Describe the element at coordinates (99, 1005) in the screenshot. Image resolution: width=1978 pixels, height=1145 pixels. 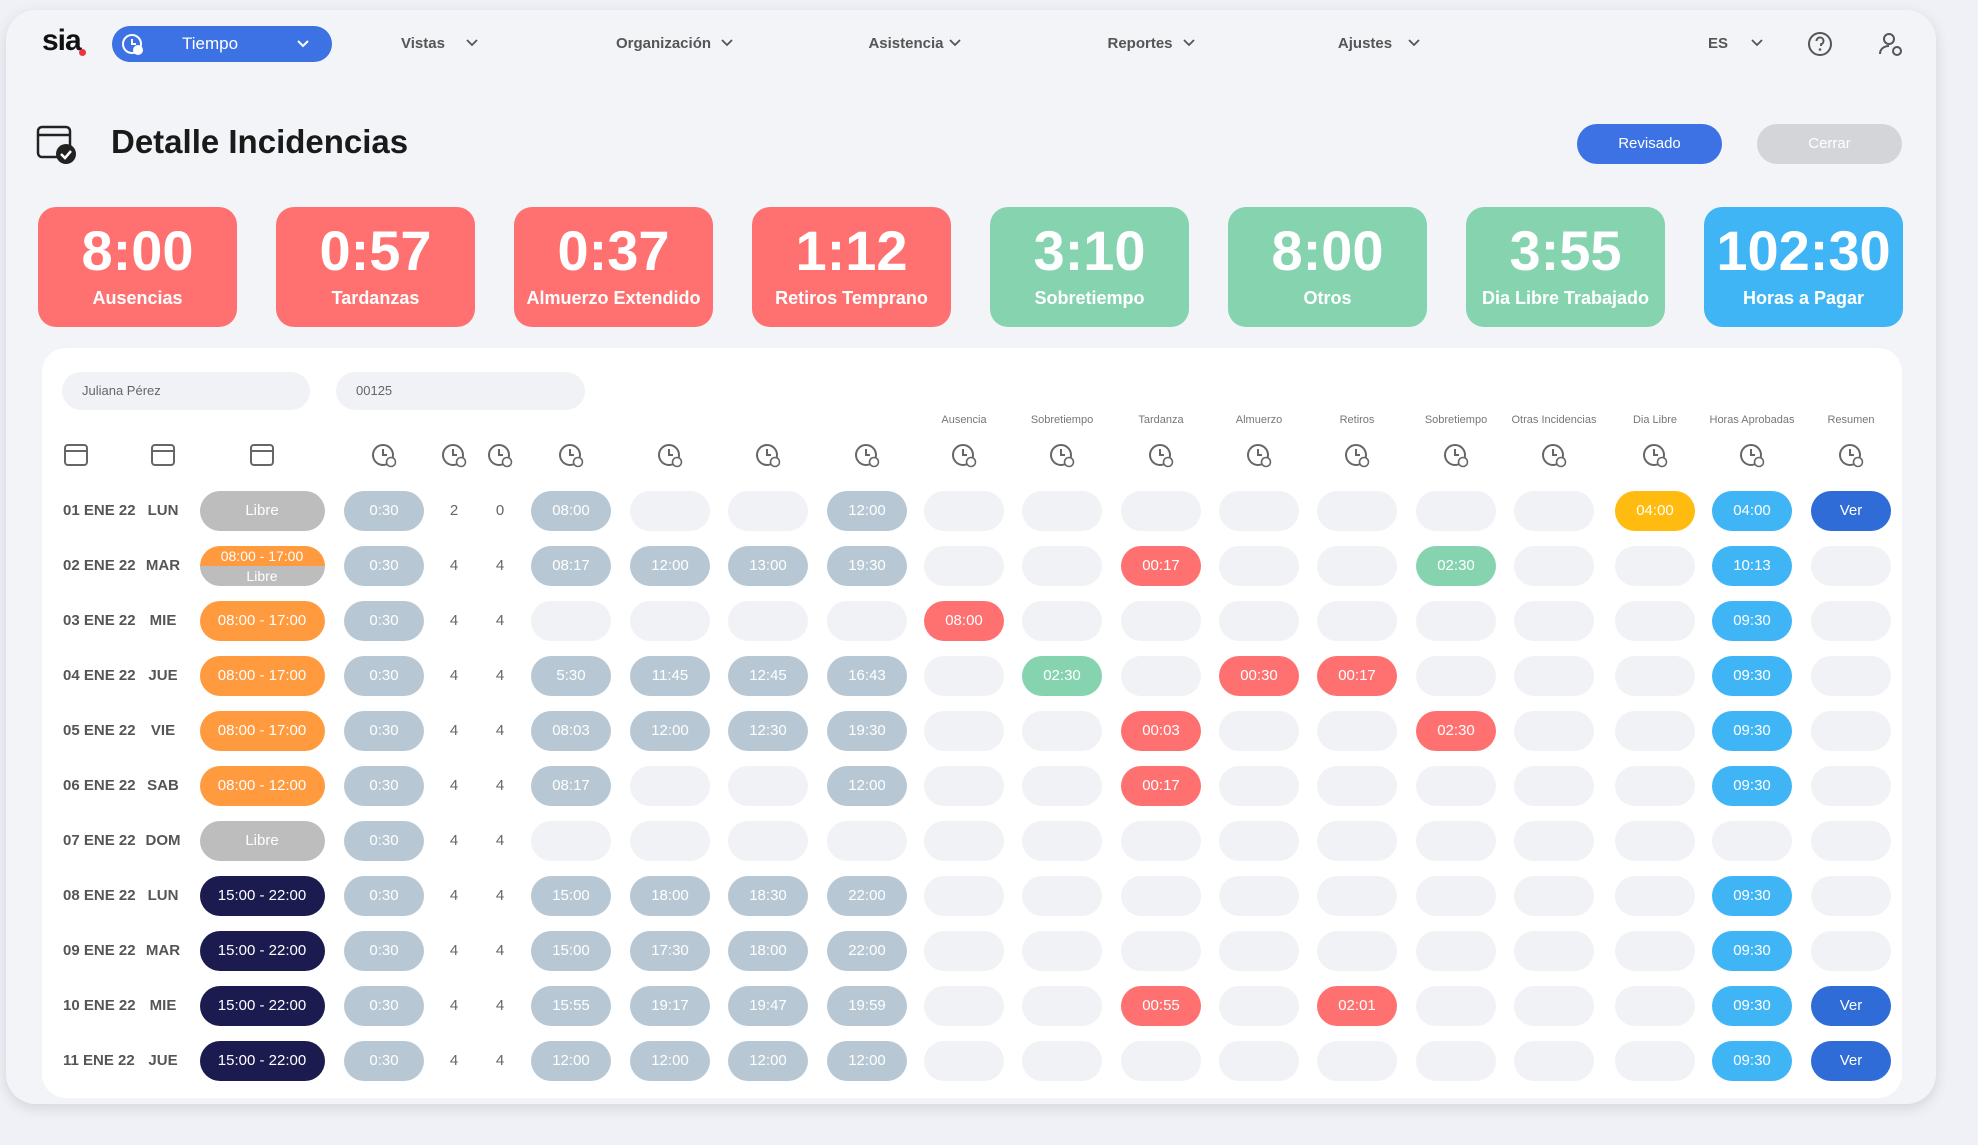
I see `row-date: 10 ENE 22` at that location.